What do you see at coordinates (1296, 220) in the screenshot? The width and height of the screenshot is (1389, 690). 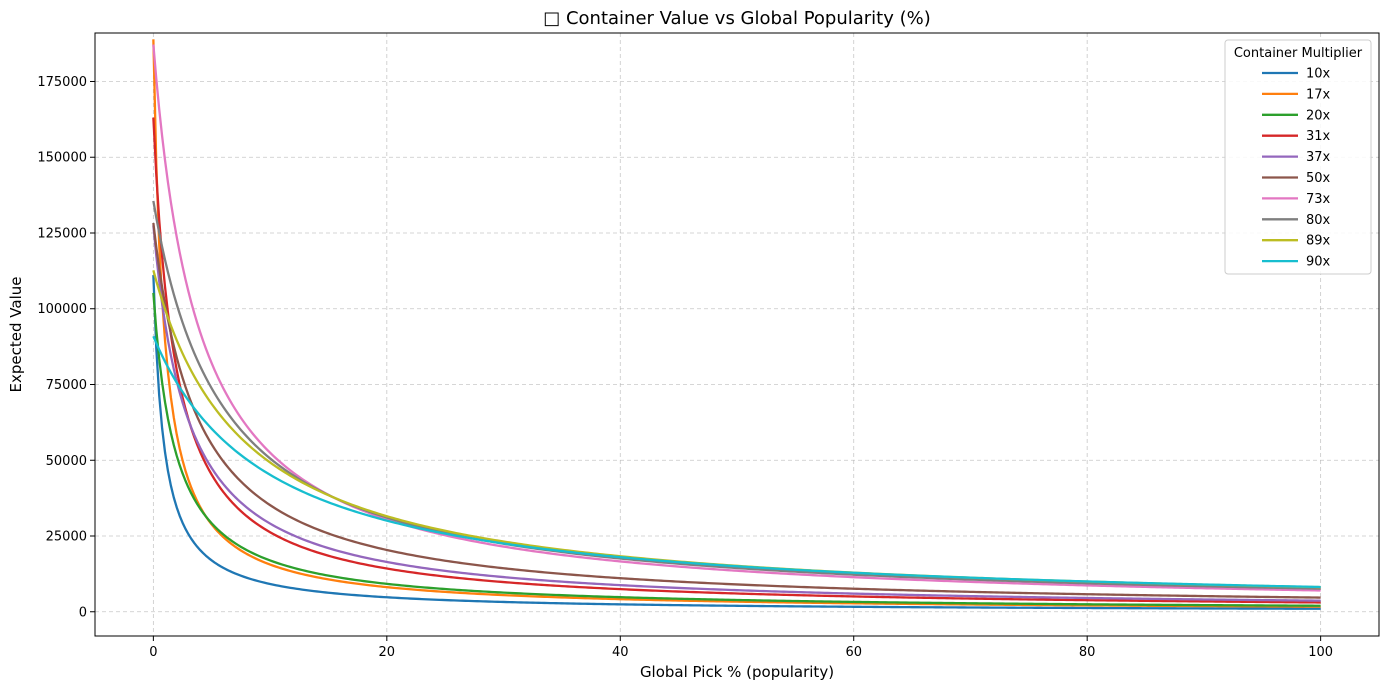 I see `legend-item: 80x` at bounding box center [1296, 220].